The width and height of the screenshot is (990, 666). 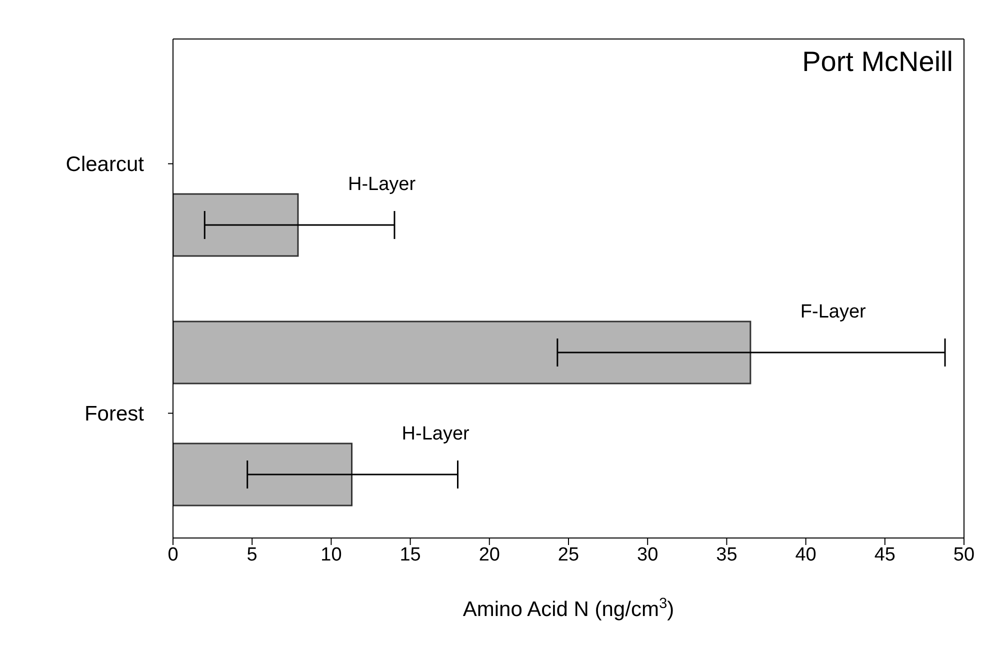 What do you see at coordinates (105, 164) in the screenshot?
I see `y-tick-label: Clearcut` at bounding box center [105, 164].